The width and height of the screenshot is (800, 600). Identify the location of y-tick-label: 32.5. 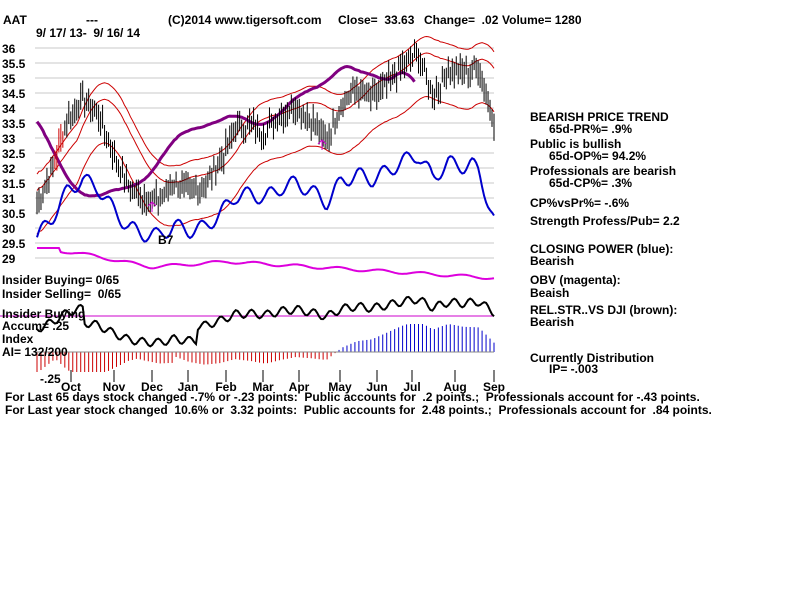
(14, 154).